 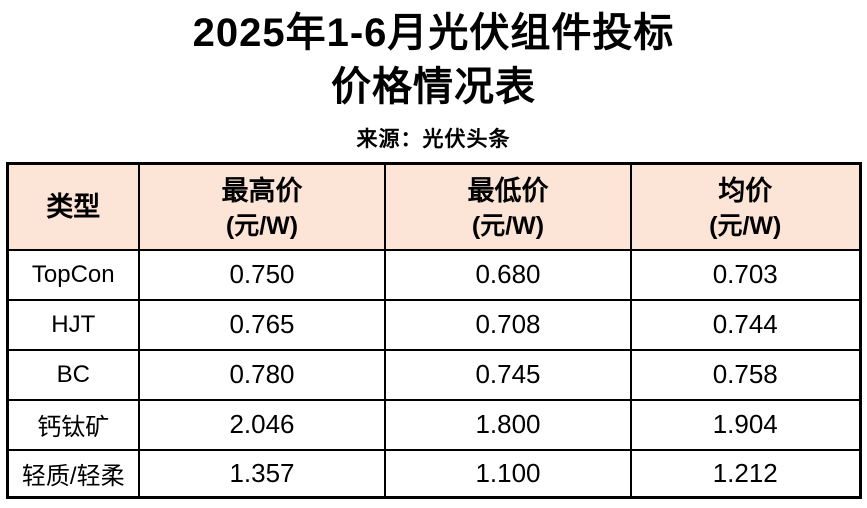 What do you see at coordinates (508, 225) in the screenshot?
I see `column-header-min-price-unit: (元/W)` at bounding box center [508, 225].